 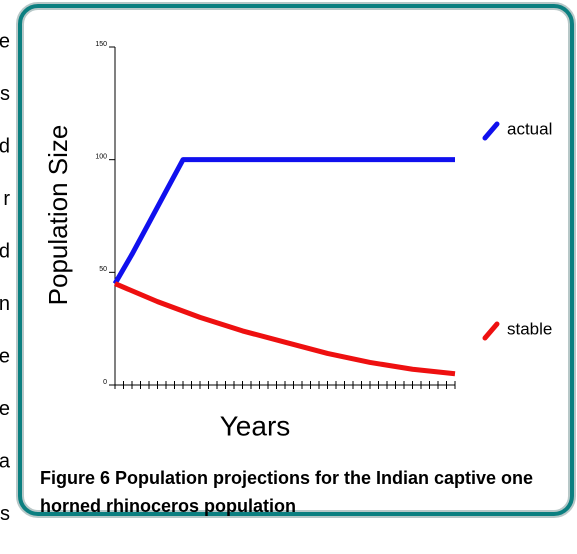 I want to click on x-axis-label: Years, so click(x=255, y=425).